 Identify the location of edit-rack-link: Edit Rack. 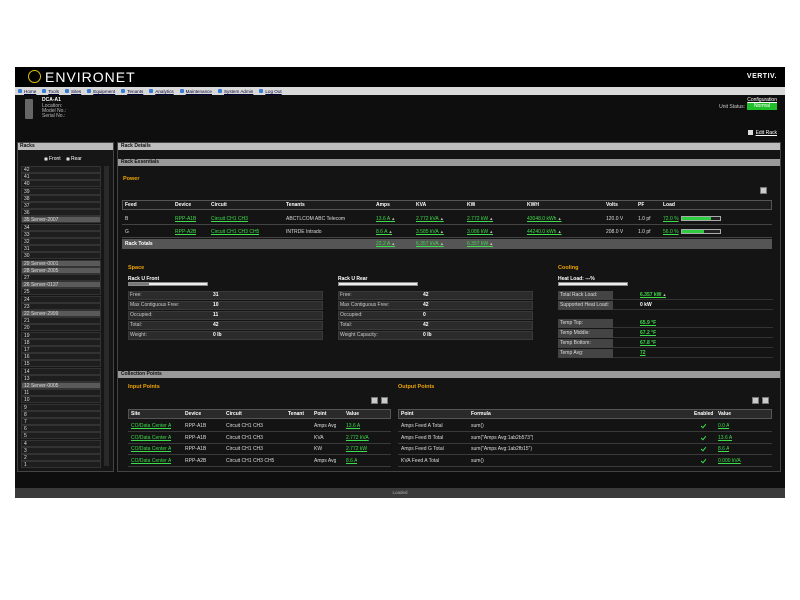
(766, 133).